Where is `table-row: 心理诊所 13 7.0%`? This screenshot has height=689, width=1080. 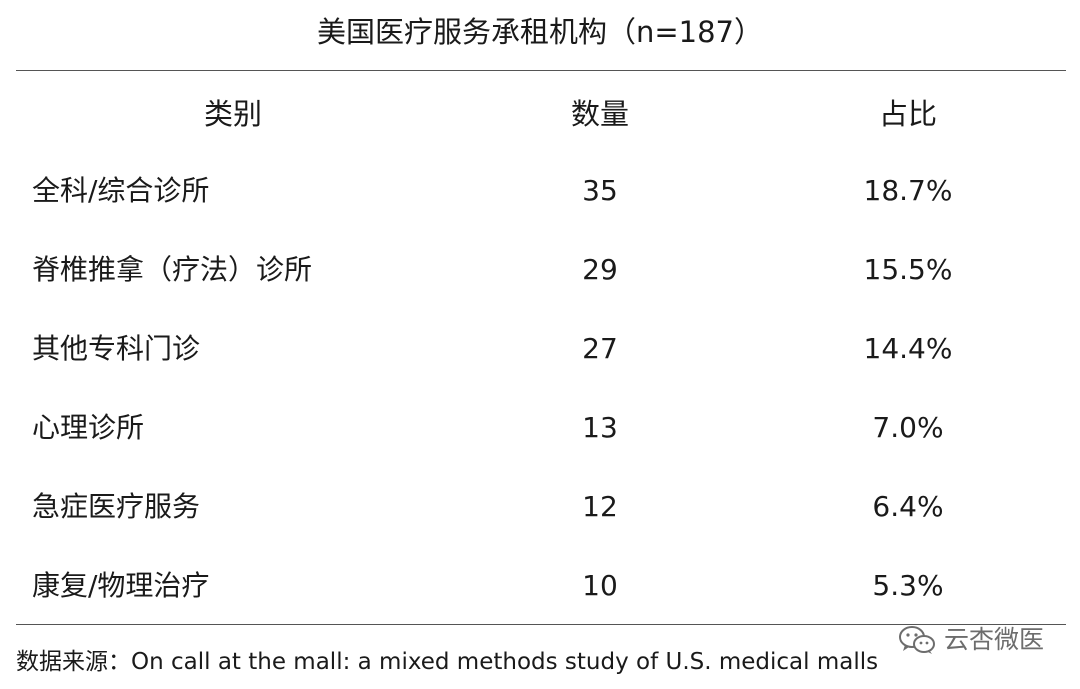
table-row: 心理诊所 13 7.0% is located at coordinates (540, 428).